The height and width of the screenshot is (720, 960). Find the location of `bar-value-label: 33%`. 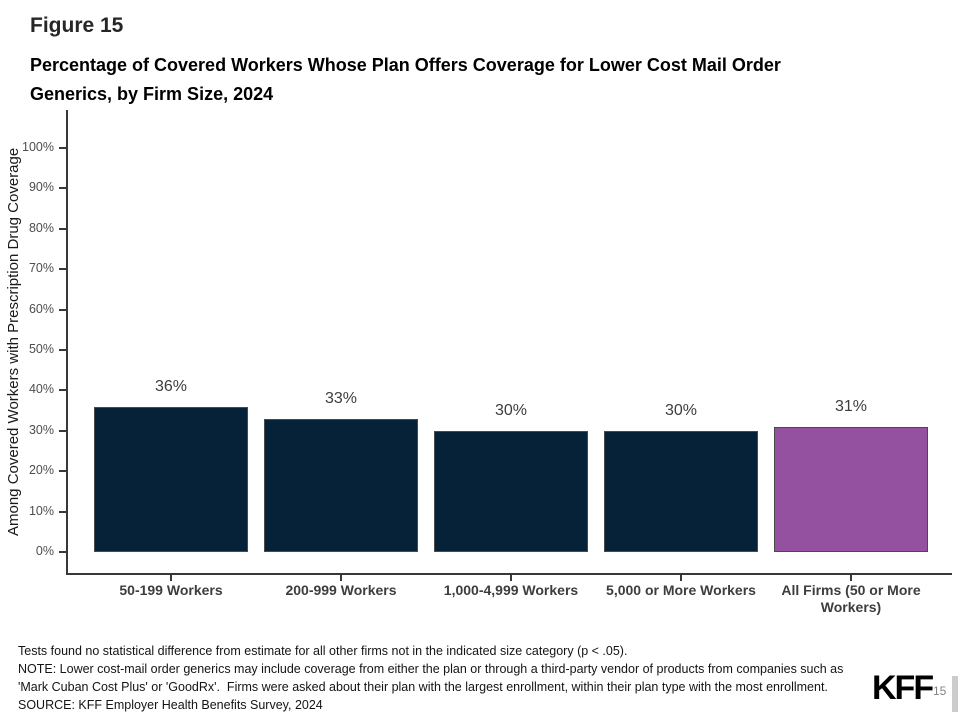

bar-value-label: 33% is located at coordinates (341, 398).